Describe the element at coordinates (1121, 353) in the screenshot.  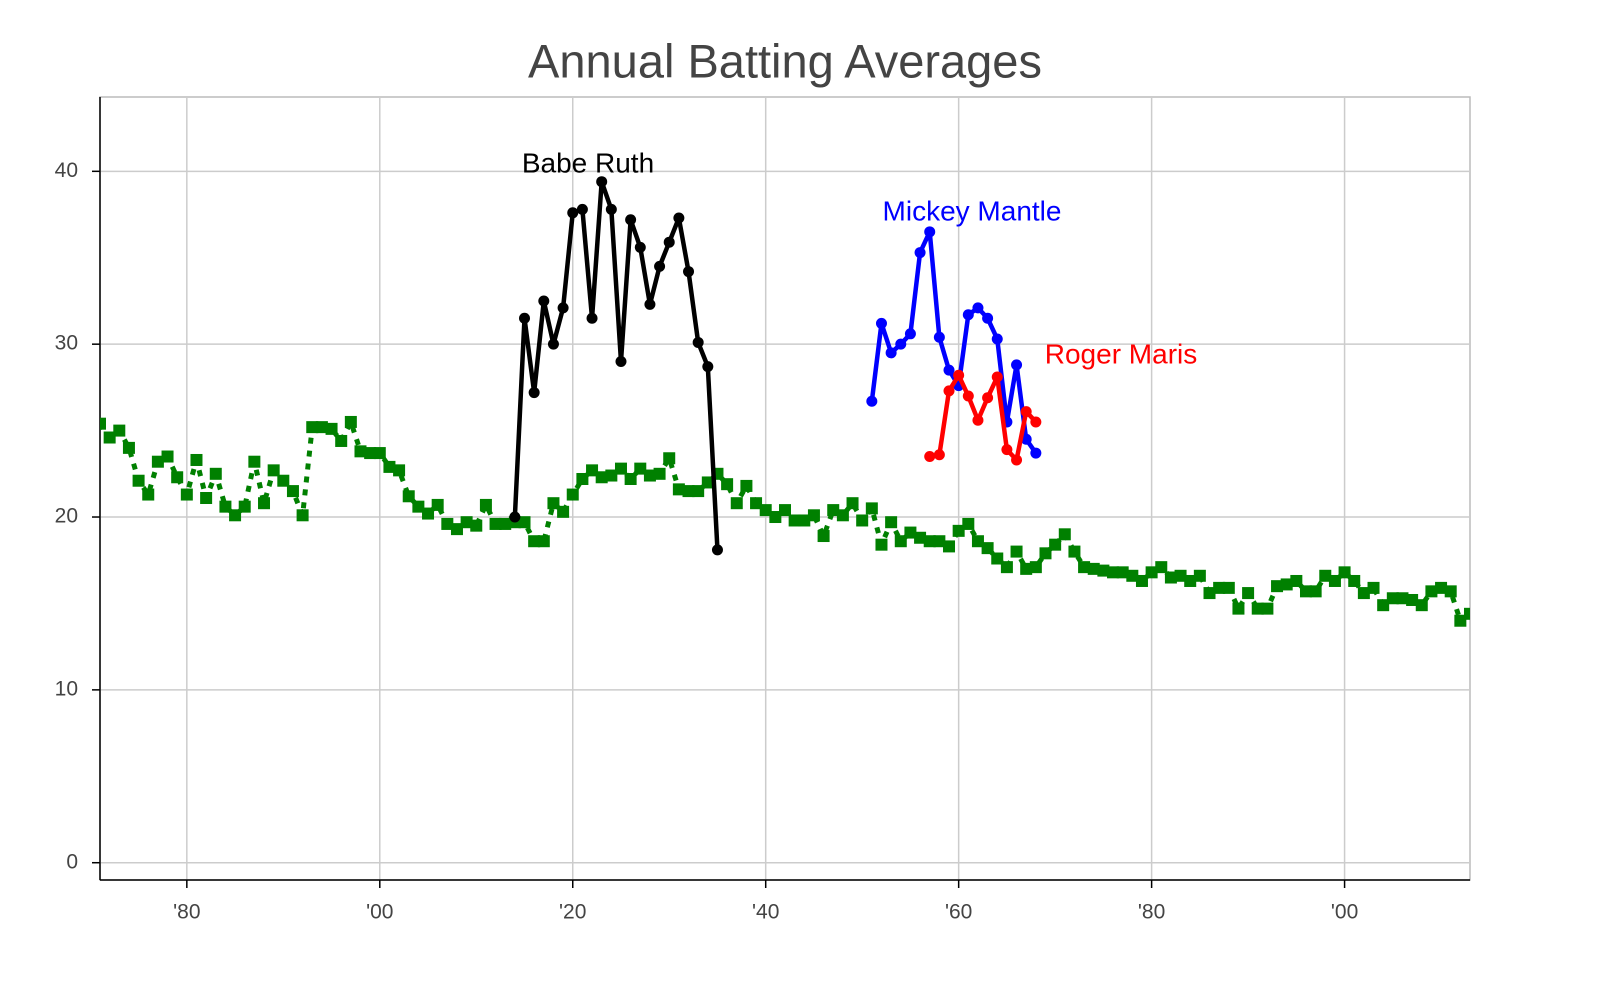
I see `series-label: Roger Maris` at that location.